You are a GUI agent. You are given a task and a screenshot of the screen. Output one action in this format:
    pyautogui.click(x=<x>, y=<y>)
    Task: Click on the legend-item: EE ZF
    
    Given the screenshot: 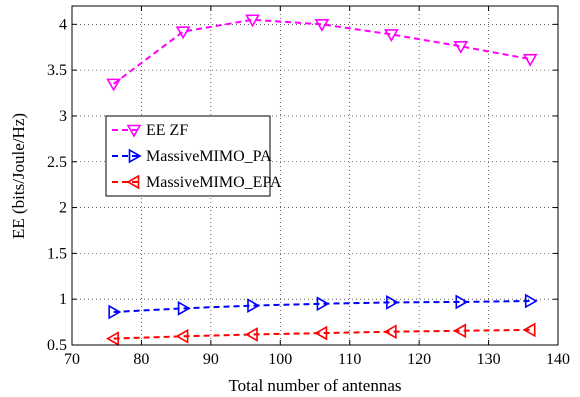 What is the action you would take?
    pyautogui.click(x=150, y=130)
    